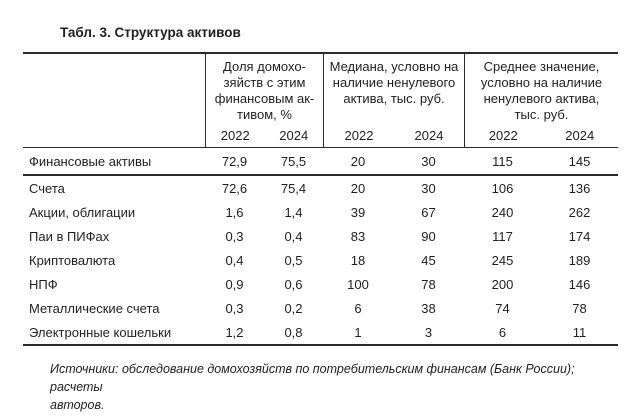 The image size is (640, 416). I want to click on cell-value: 75,4, so click(293, 188).